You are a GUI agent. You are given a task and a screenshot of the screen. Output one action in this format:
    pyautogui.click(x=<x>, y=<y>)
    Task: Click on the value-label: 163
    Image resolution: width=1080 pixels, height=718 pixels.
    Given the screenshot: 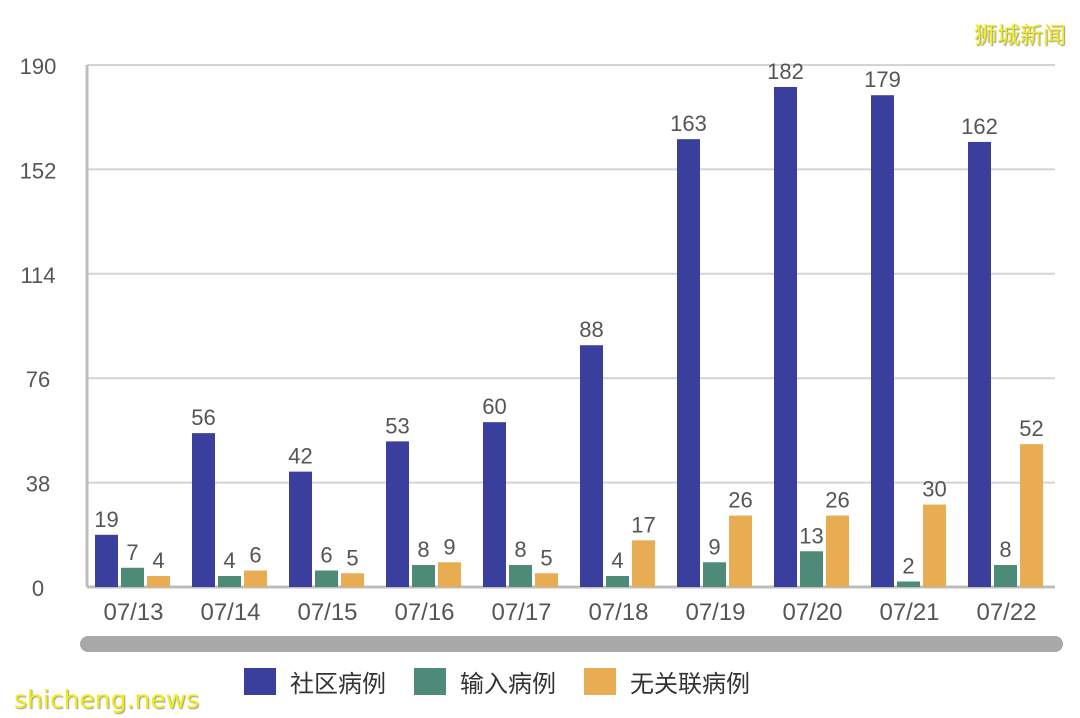 What is the action you would take?
    pyautogui.click(x=688, y=123)
    